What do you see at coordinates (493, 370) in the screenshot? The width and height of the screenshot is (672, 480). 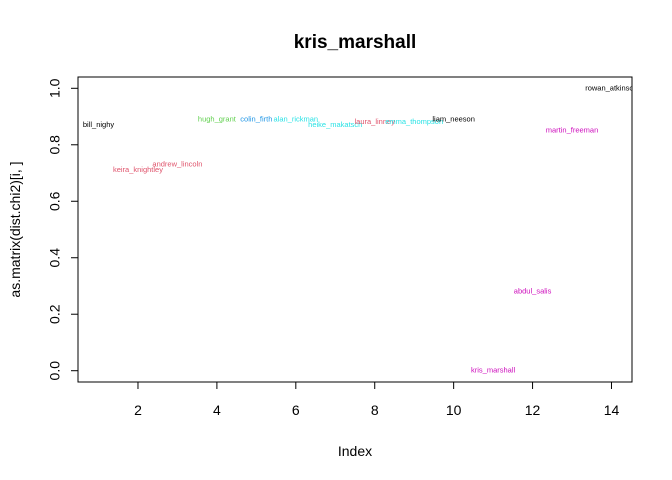 I see `point-label: kris_marshall` at bounding box center [493, 370].